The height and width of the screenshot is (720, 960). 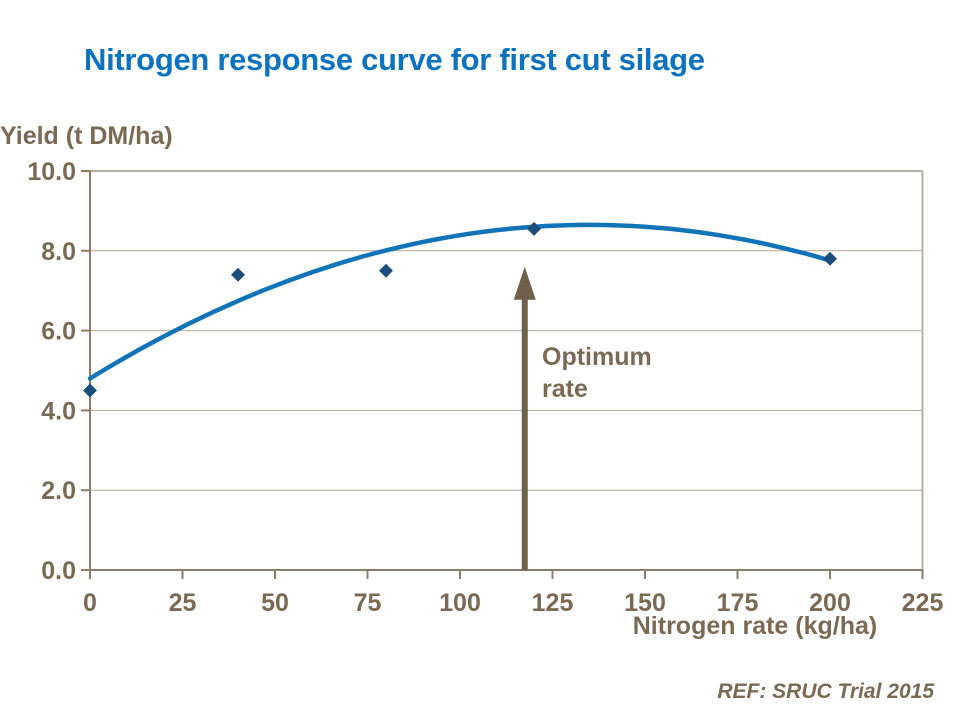 What do you see at coordinates (830, 603) in the screenshot?
I see `x-tick-label-200: 200` at bounding box center [830, 603].